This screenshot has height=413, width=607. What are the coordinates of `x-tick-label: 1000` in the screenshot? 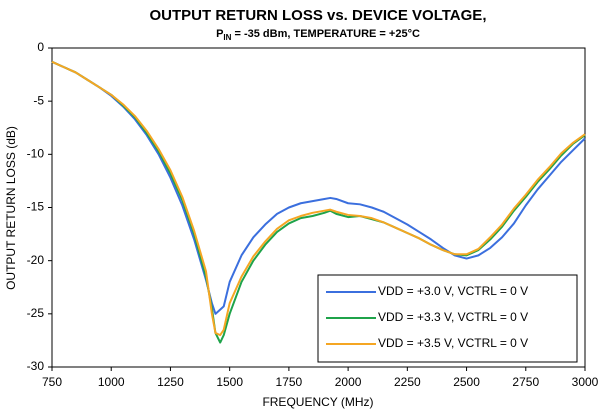 It's located at (111, 382).